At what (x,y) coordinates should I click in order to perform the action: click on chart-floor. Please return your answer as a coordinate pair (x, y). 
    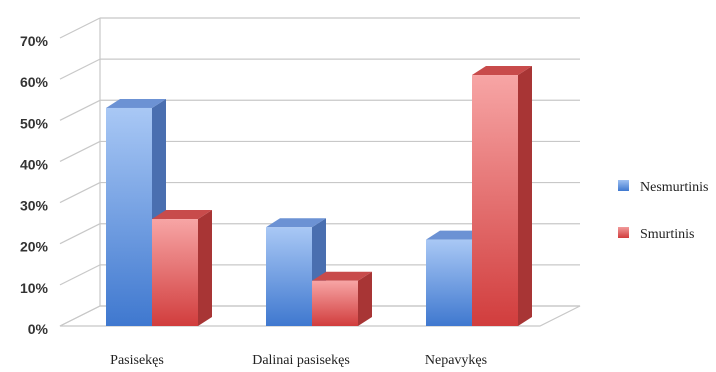
    Looking at the image, I should click on (320, 316).